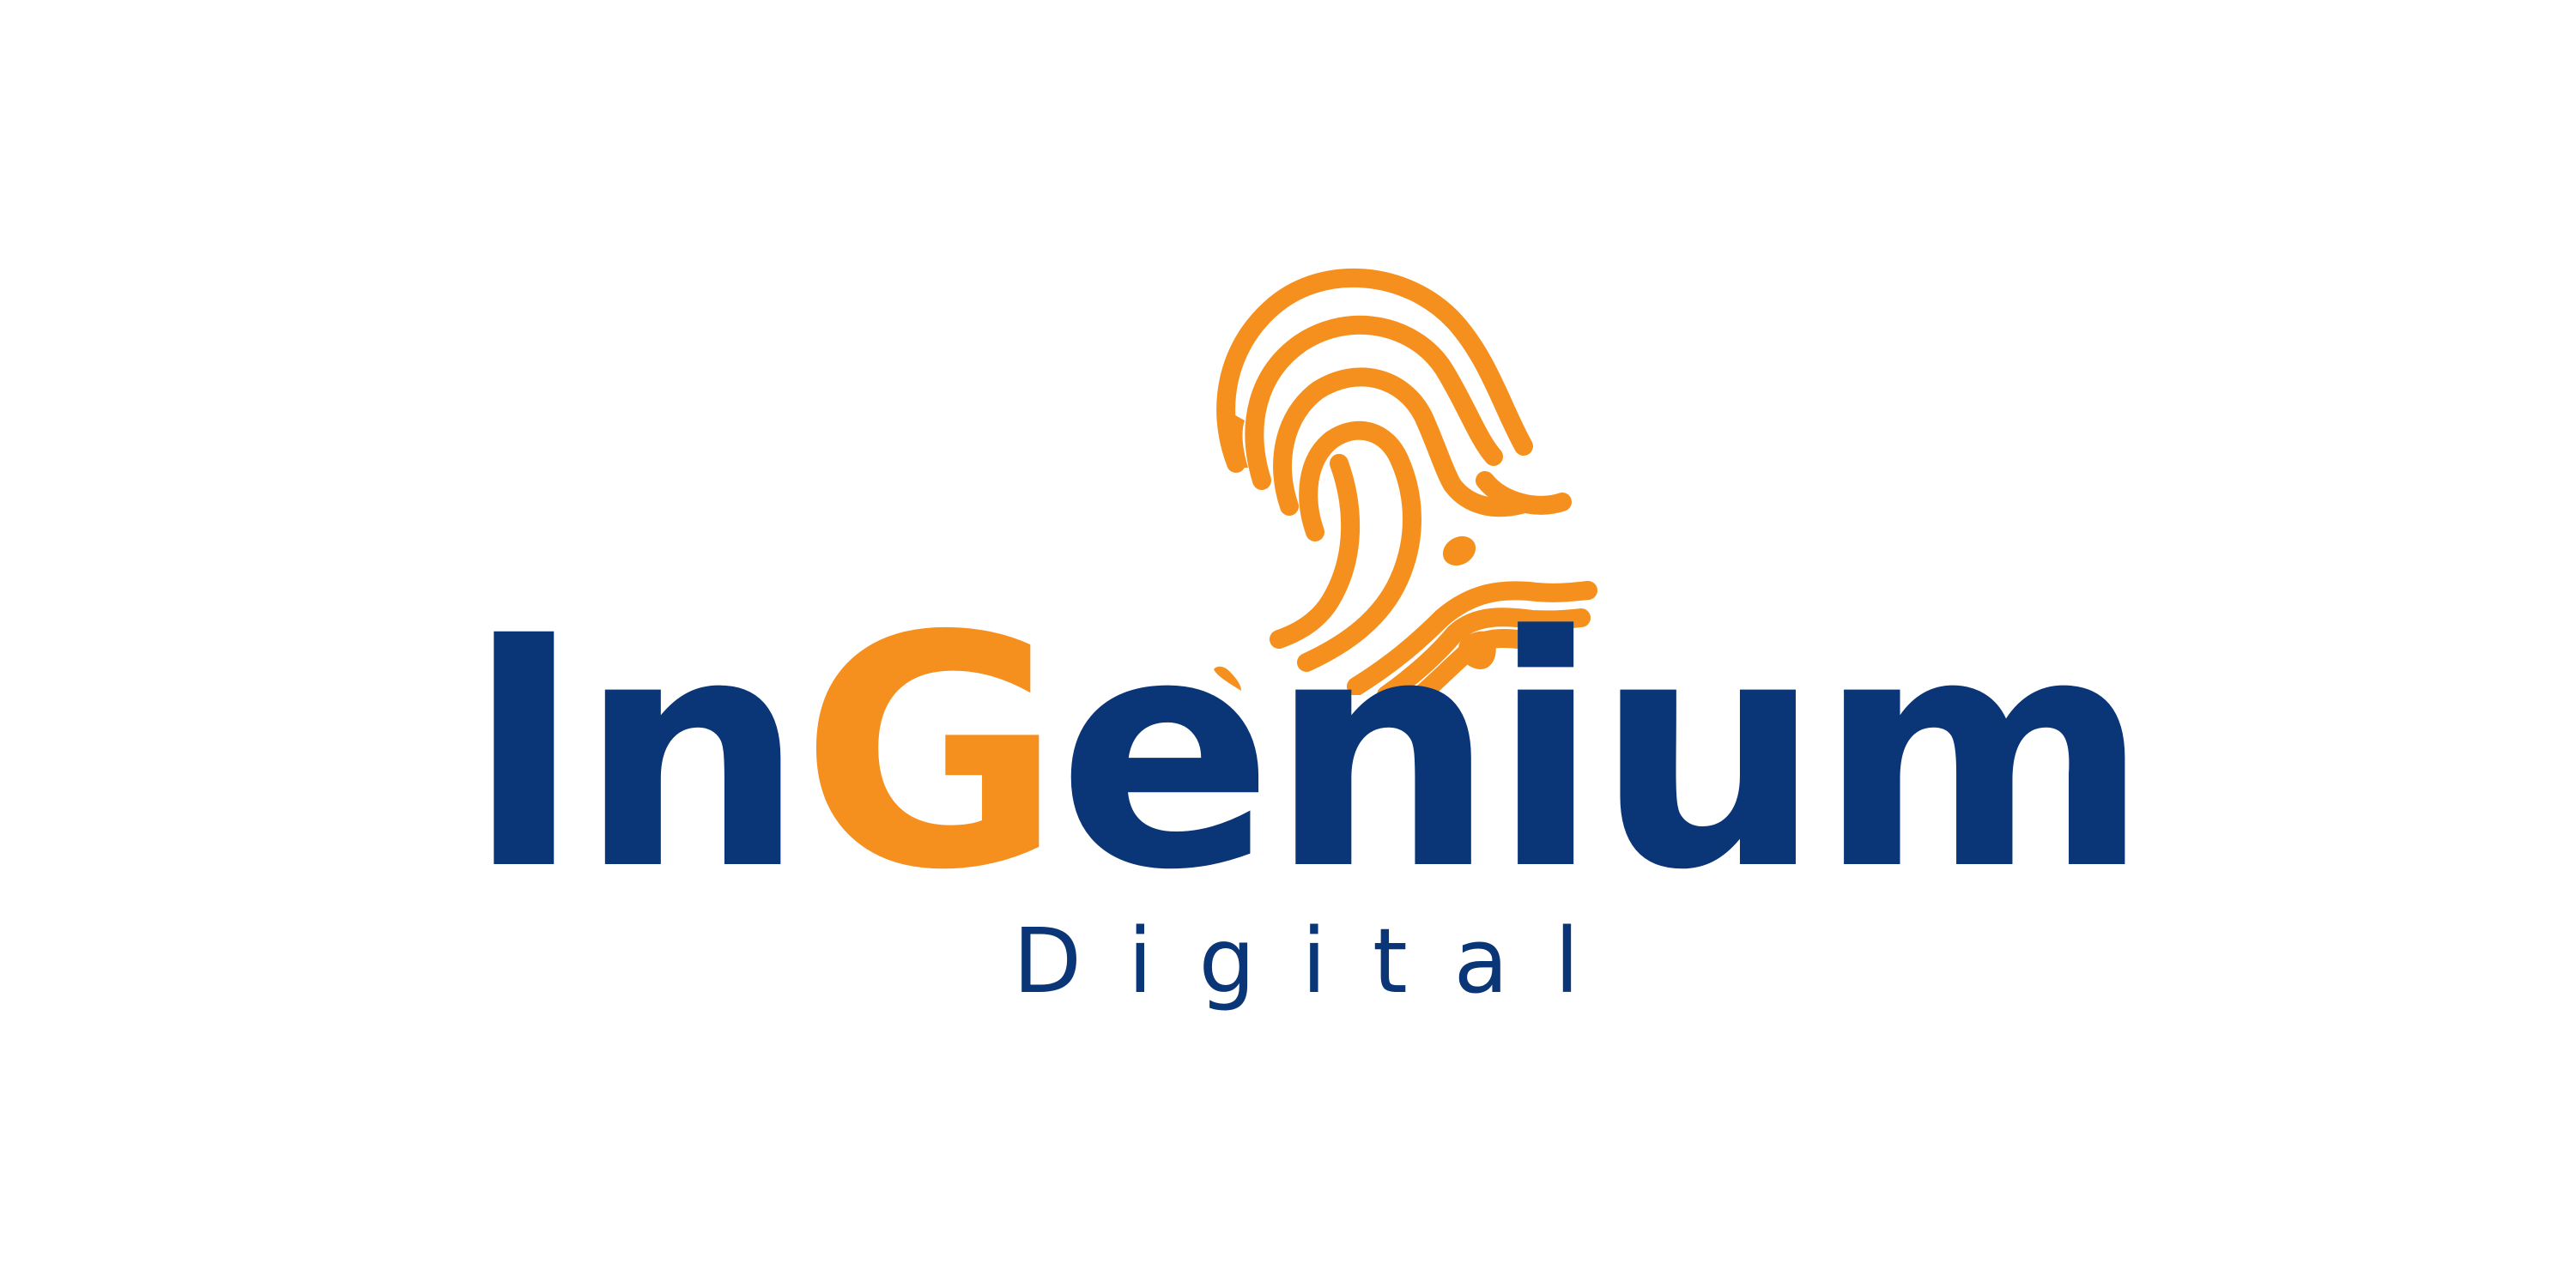  Describe the element at coordinates (1481, 961) in the screenshot. I see `tagline-letter: a` at that location.